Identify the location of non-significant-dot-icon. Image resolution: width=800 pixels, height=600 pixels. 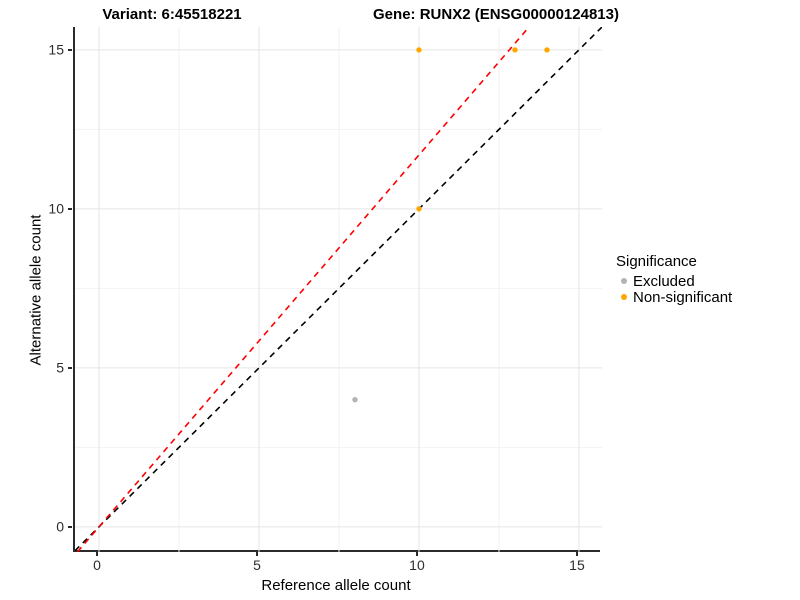
(624, 297).